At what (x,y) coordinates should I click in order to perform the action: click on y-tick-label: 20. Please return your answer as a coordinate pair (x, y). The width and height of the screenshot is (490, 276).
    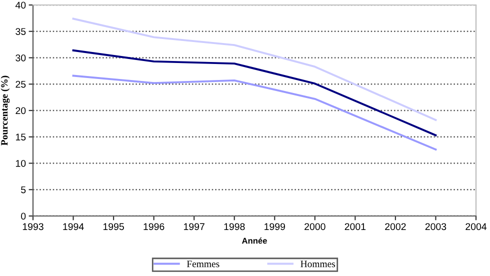
    Looking at the image, I should click on (21, 110).